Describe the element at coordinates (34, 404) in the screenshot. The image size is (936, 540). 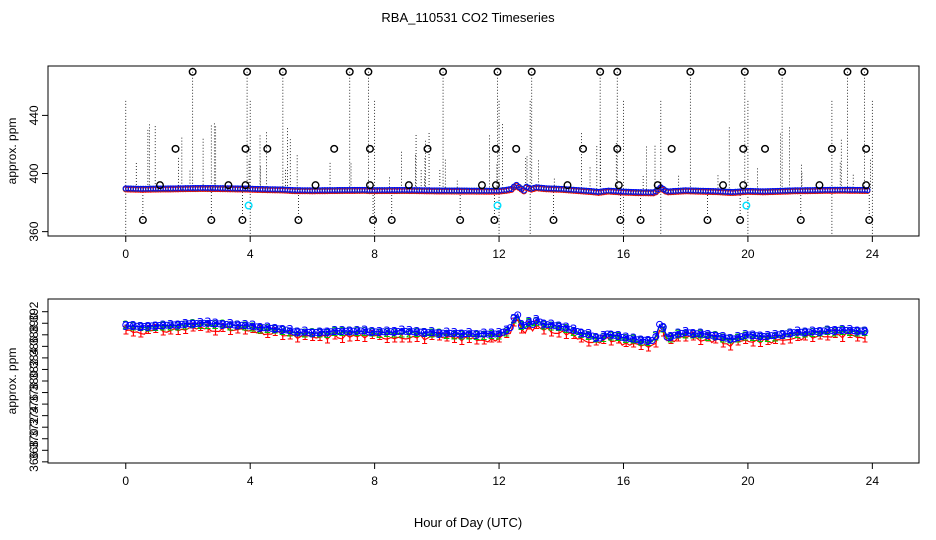
I see `bottom-y-tick-label: 376` at that location.